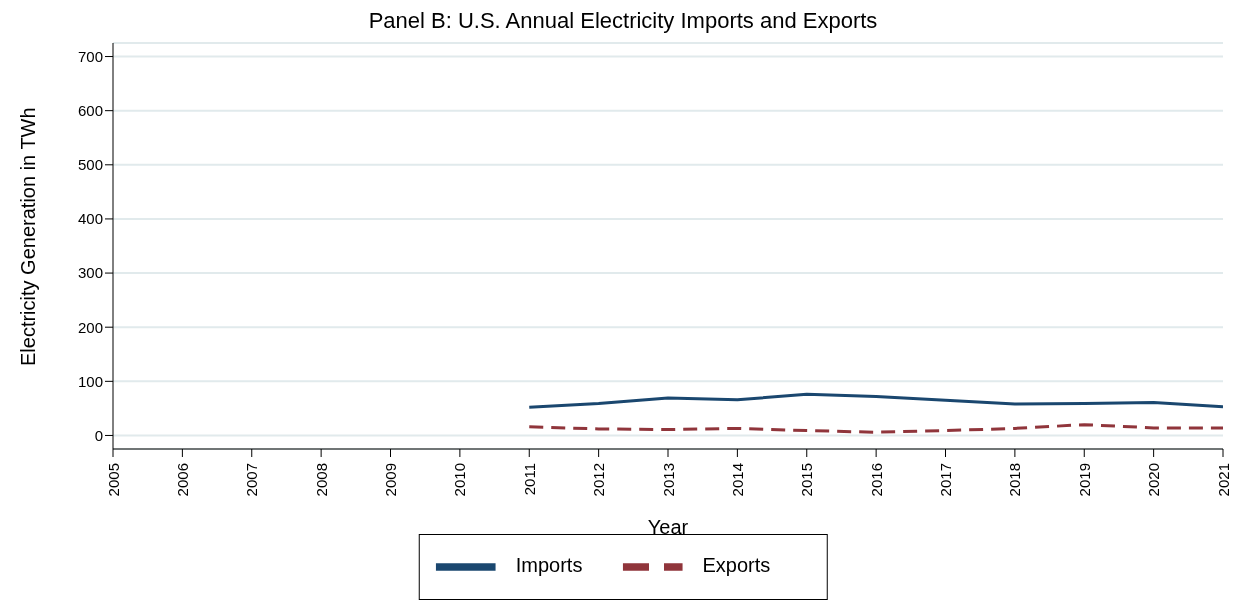 Image resolution: width=1245 pixels, height=608 pixels. What do you see at coordinates (28, 236) in the screenshot?
I see `y-axis-title: Electricity Generation in TWh` at bounding box center [28, 236].